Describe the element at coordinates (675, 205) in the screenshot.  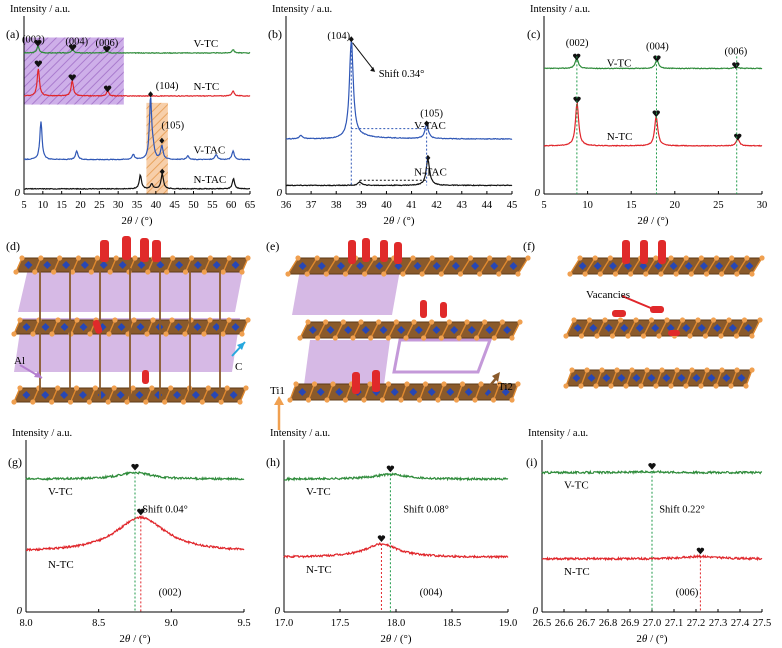
I see `x-tick-label: 20` at that location.